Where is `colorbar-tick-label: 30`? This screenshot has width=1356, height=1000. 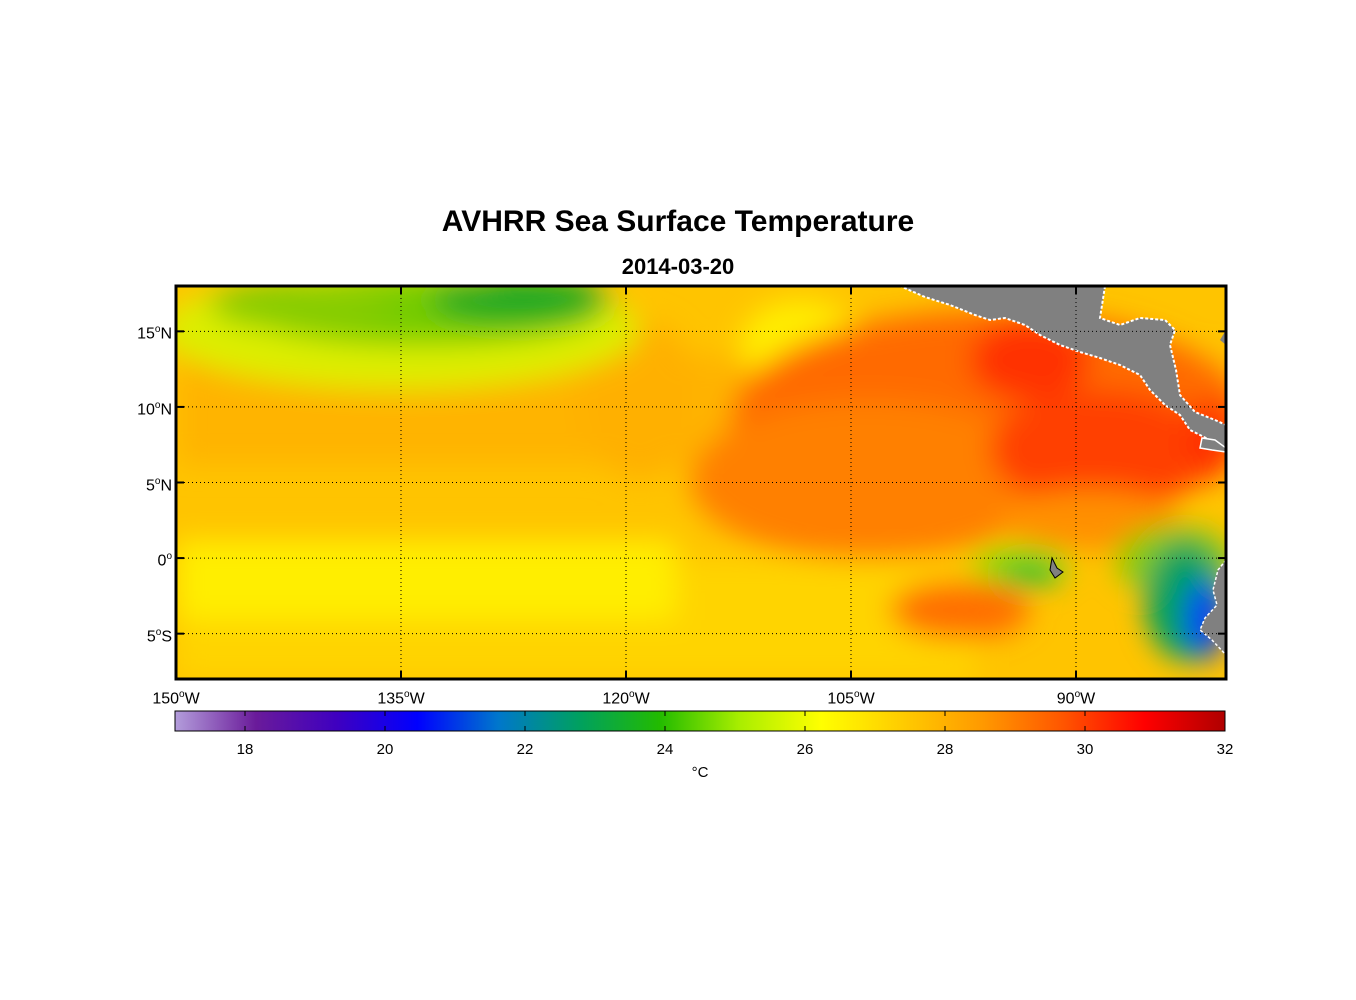 colorbar-tick-label: 30 is located at coordinates (1085, 749).